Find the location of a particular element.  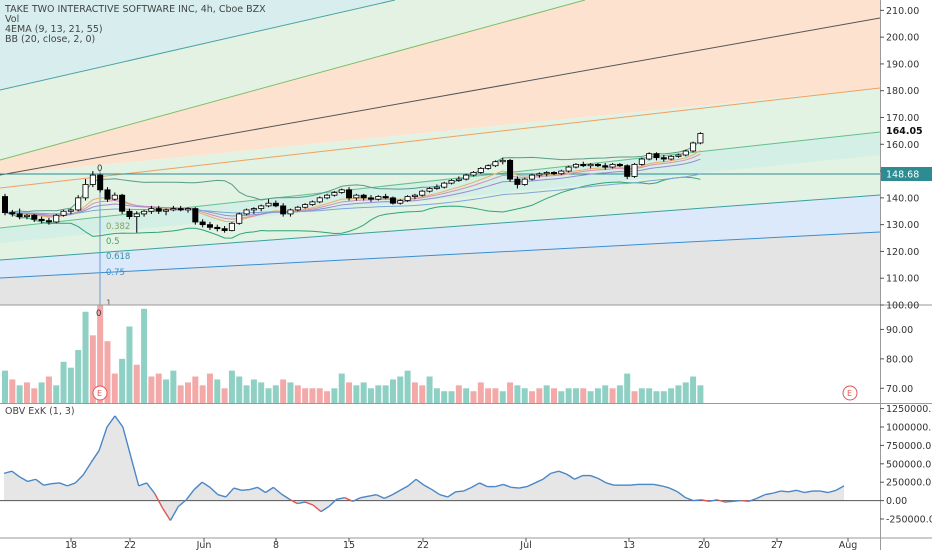

earnings-marker-1: E is located at coordinates (100, 393).